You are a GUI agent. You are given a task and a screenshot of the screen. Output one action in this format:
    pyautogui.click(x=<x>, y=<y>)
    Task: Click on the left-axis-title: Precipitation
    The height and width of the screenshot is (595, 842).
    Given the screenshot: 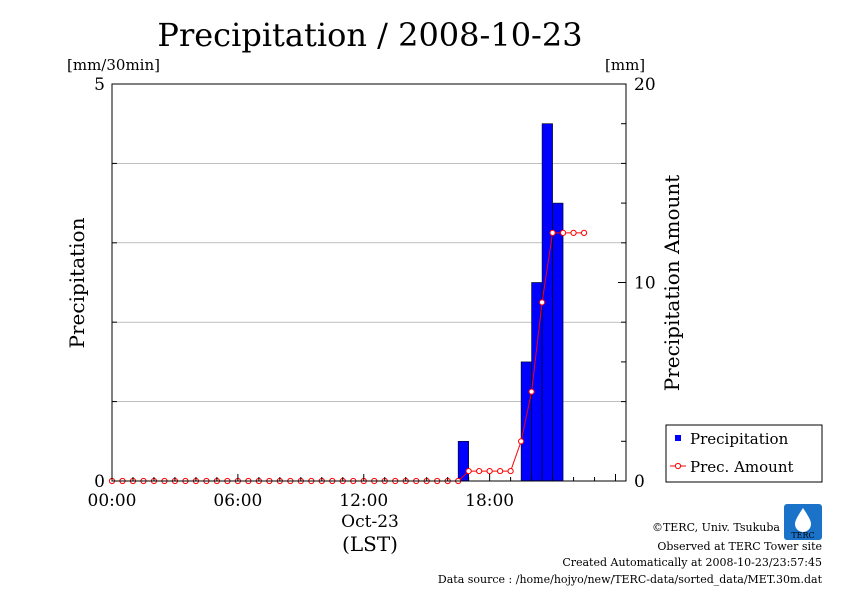 What is the action you would take?
    pyautogui.click(x=77, y=282)
    